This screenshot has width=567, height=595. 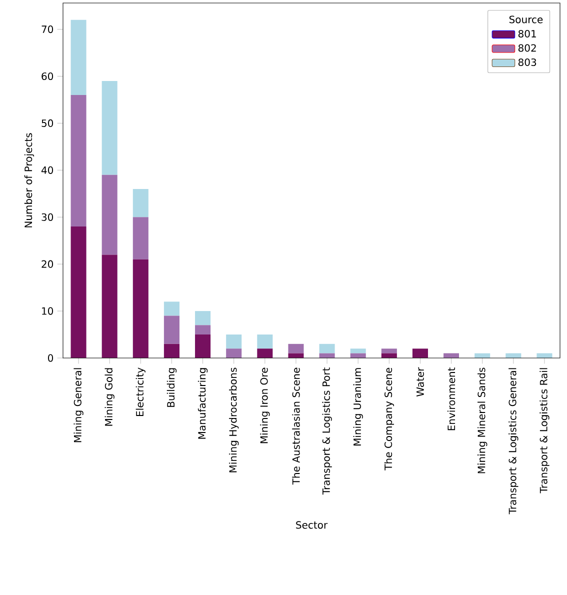 I want to click on y-tick-label: 20, so click(x=48, y=264).